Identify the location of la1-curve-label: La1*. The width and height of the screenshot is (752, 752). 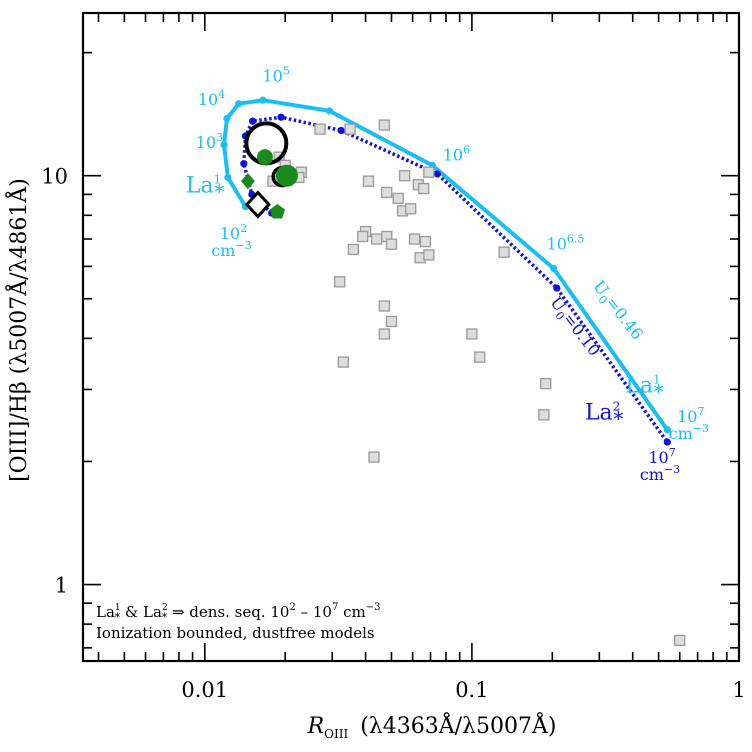
(205, 187).